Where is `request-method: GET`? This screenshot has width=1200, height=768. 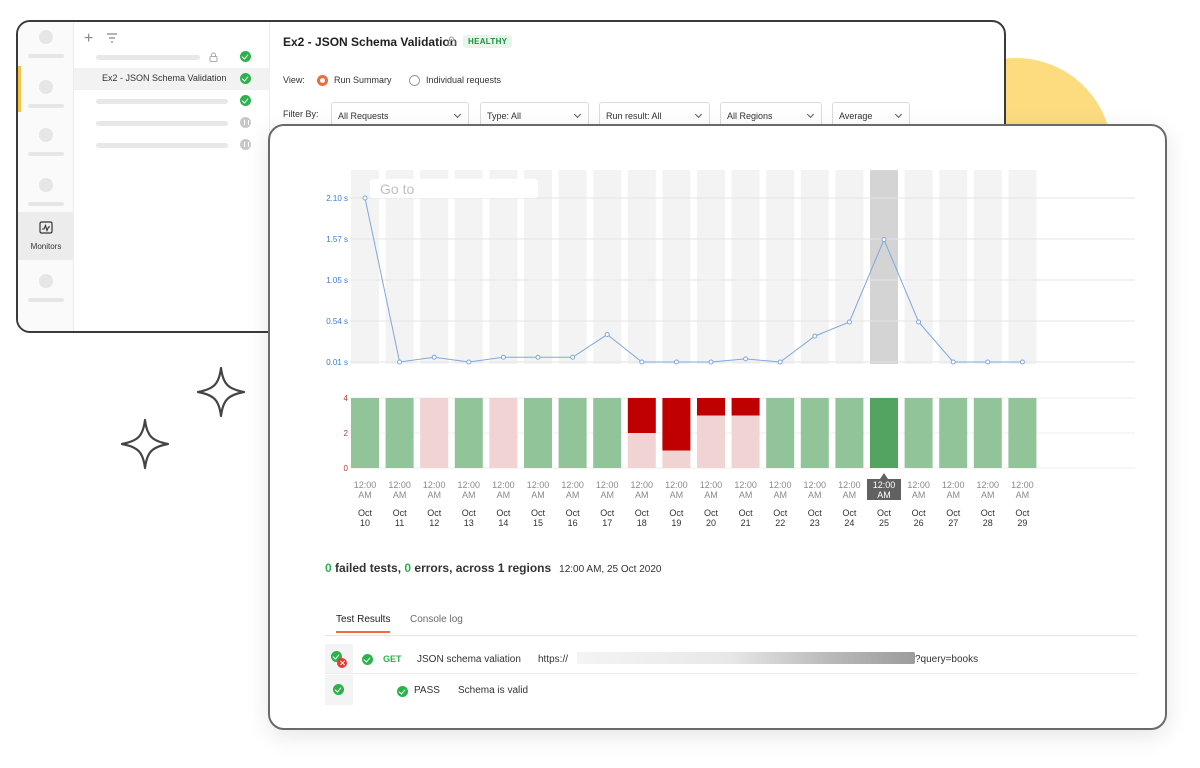
request-method: GET is located at coordinates (392, 659).